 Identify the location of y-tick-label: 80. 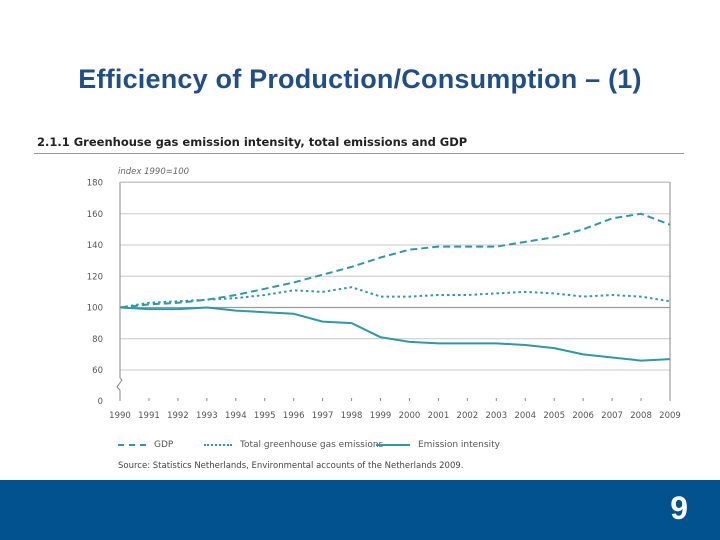
(97, 340).